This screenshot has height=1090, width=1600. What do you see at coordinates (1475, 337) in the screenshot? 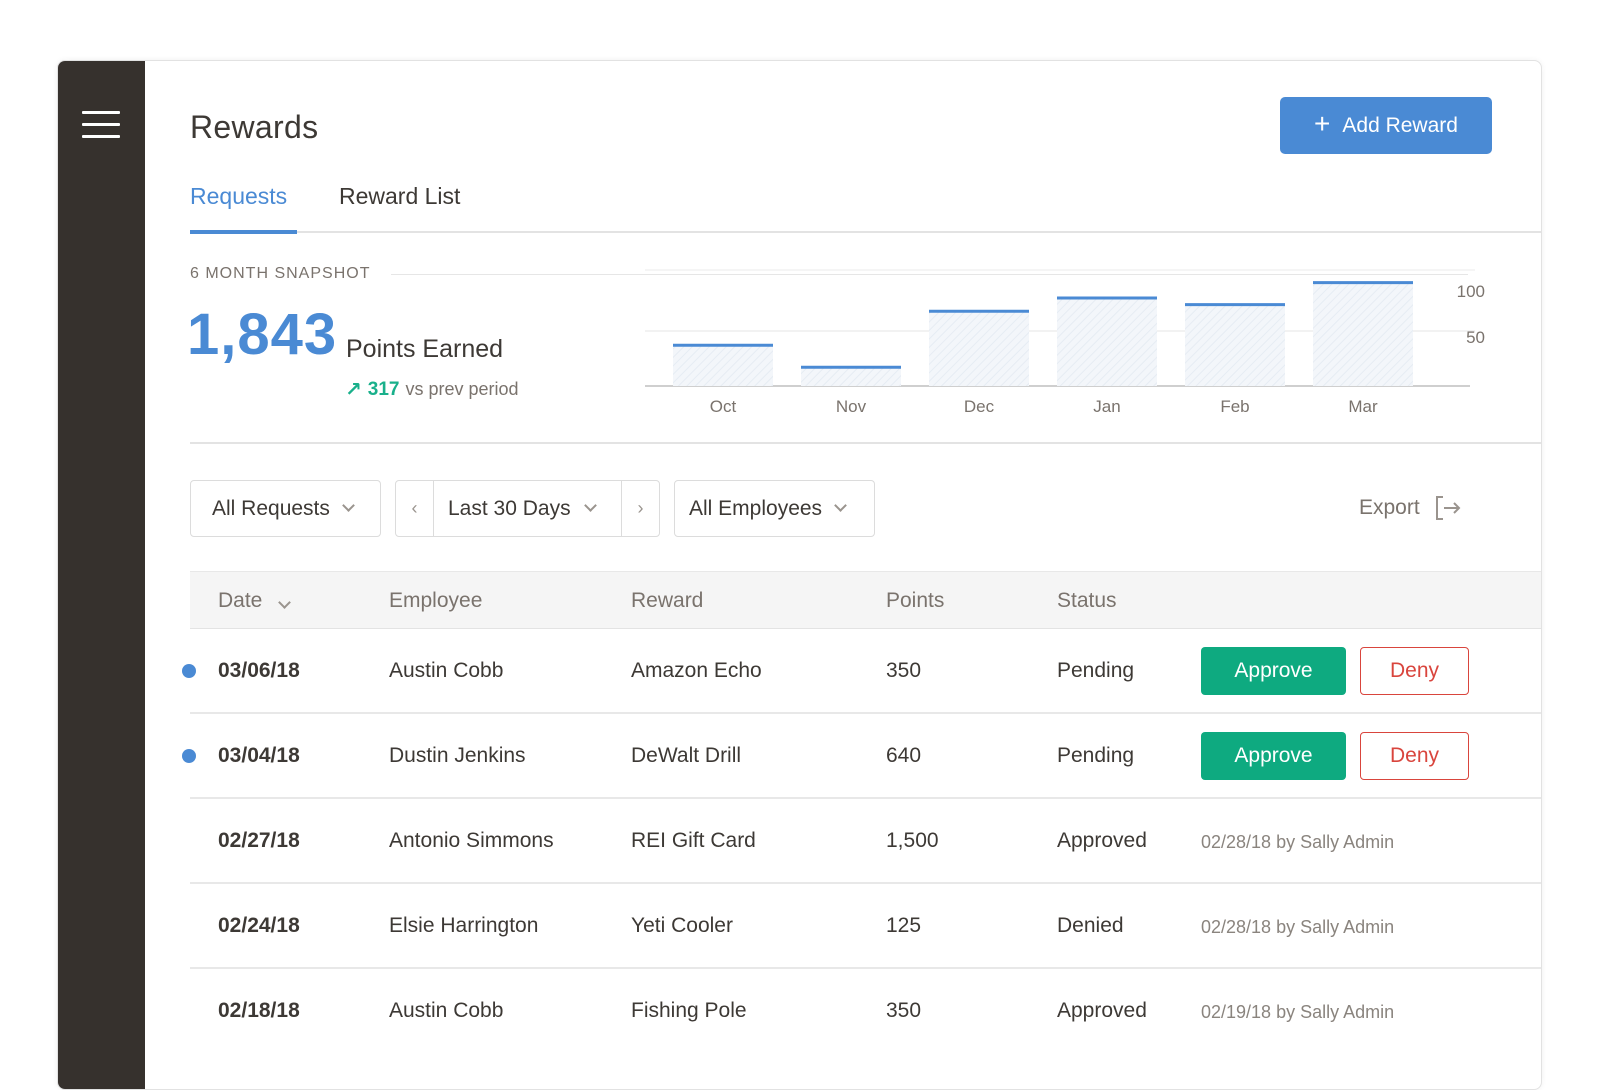
I see `chart-y-tick-label: 50` at bounding box center [1475, 337].